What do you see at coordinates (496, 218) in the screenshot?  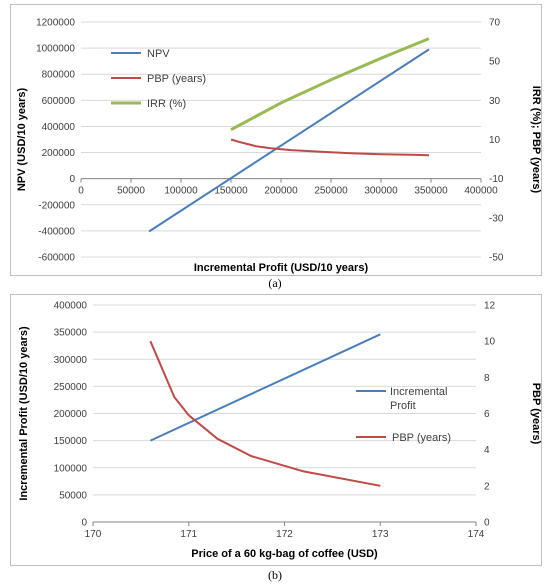 I see `y2-tick-label: -30` at bounding box center [496, 218].